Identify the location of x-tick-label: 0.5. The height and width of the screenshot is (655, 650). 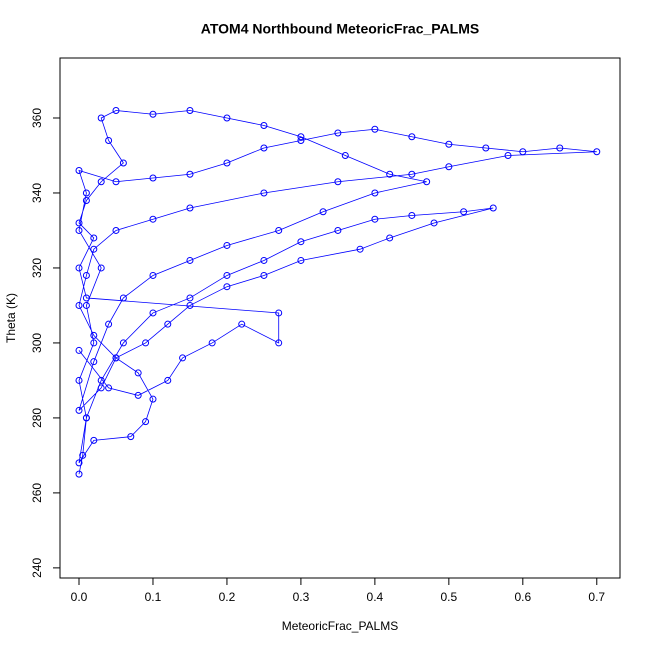
(448, 597).